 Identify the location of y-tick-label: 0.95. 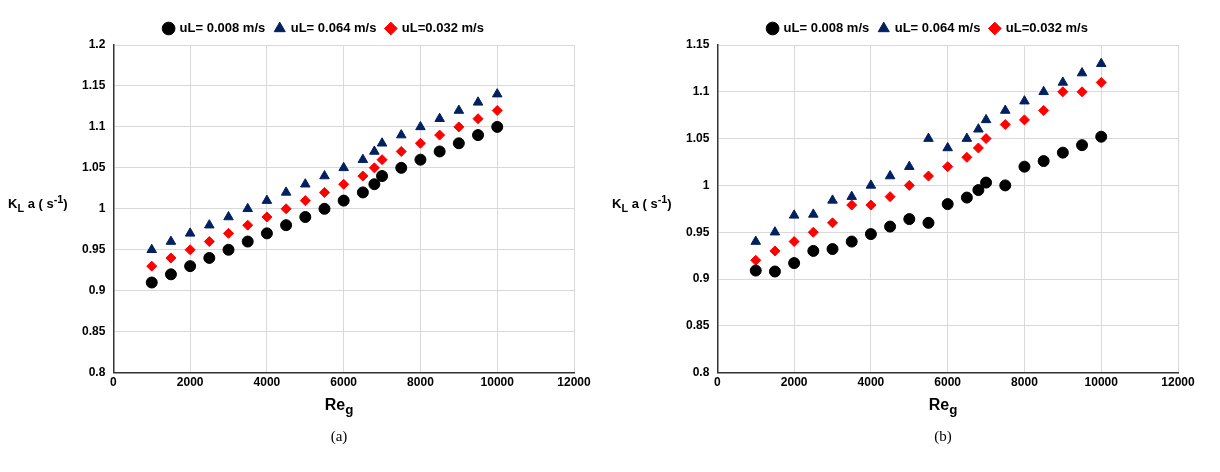
(698, 231).